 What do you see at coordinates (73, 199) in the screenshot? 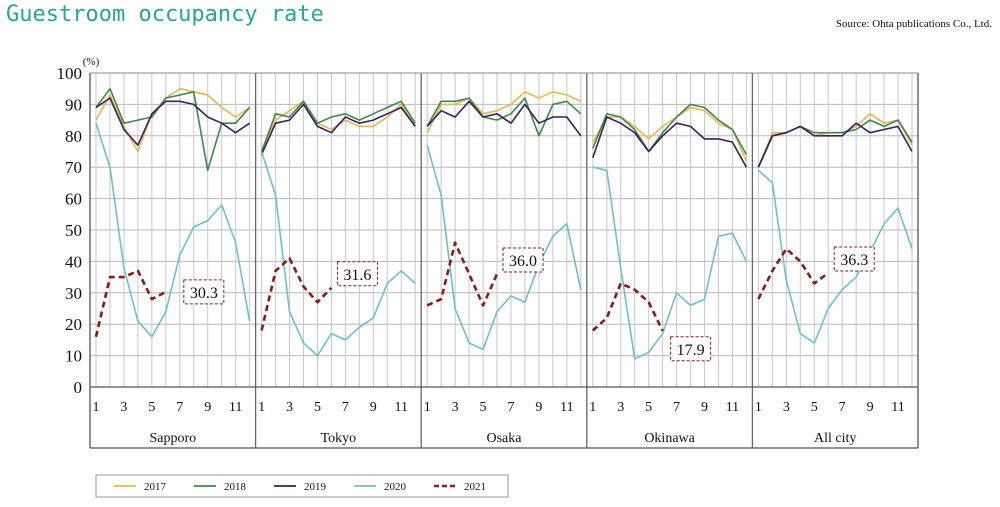
I see `y-tick-label: 60` at bounding box center [73, 199].